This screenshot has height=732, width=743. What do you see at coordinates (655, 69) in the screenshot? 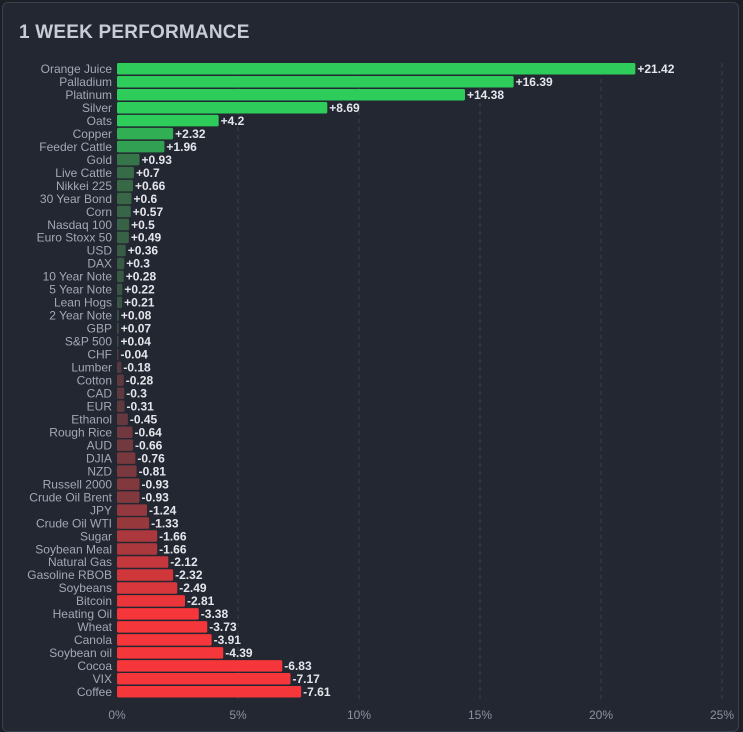
I see `value-label: +21.42` at bounding box center [655, 69].